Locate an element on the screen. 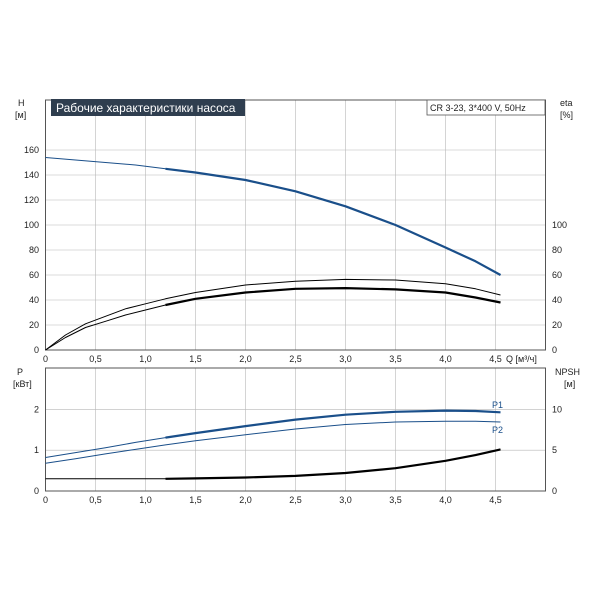  lower-tick-labels: 0 0,5 1,0 1,5 2,0 2,5 3,0 3,5 4,0 4,5 0 1 2 0 5 10 is located at coordinates (298, 454).